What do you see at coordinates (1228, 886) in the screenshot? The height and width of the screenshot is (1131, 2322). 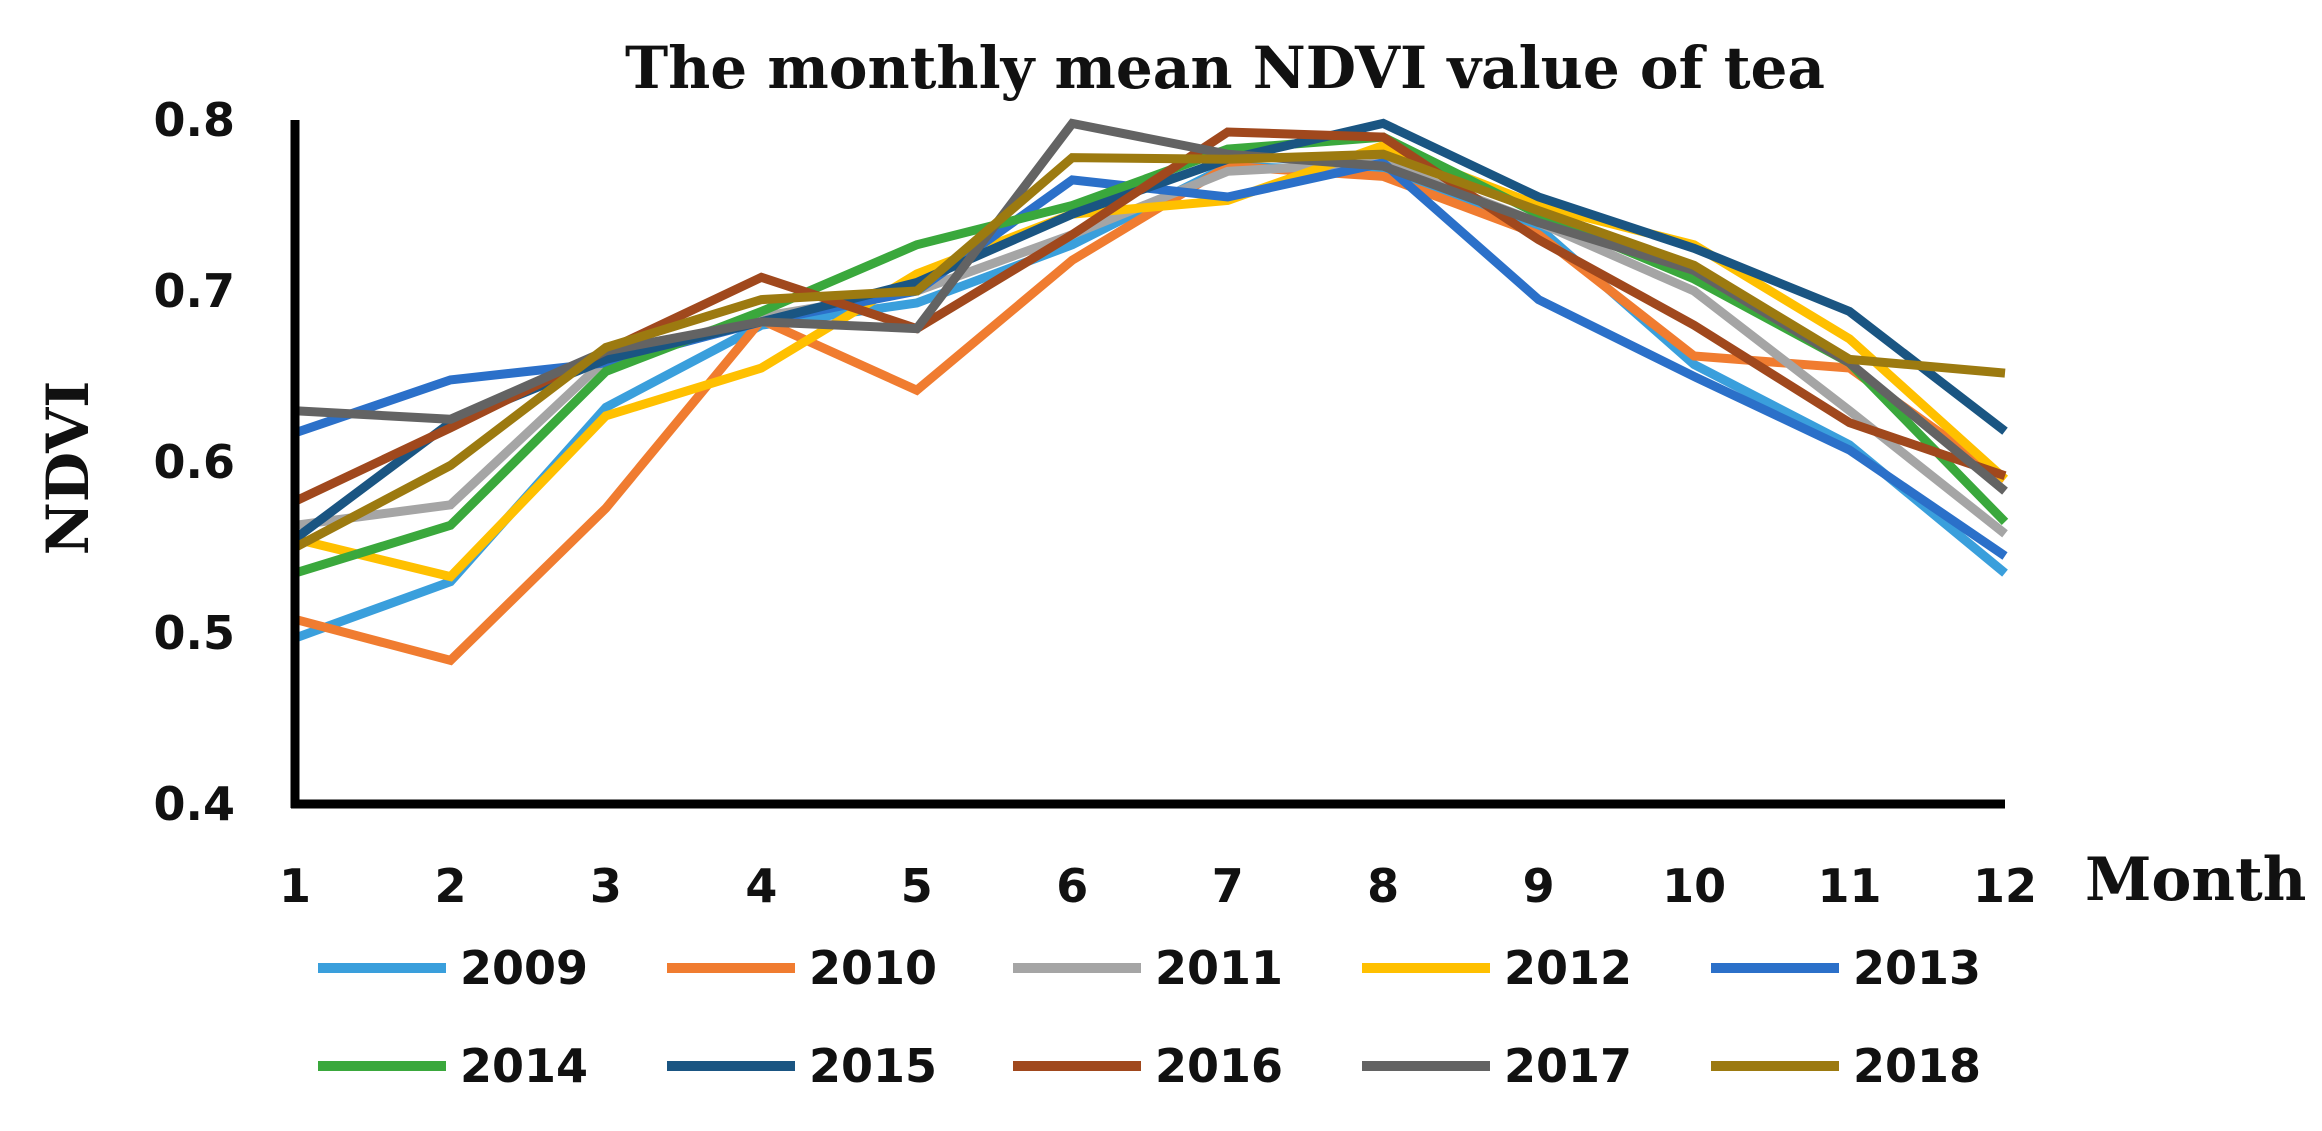 I see `x-tick-label: 7` at bounding box center [1228, 886].